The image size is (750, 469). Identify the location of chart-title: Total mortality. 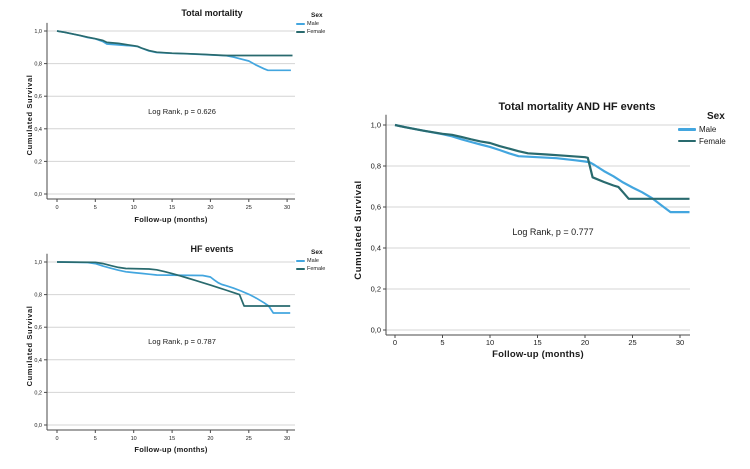
(212, 13).